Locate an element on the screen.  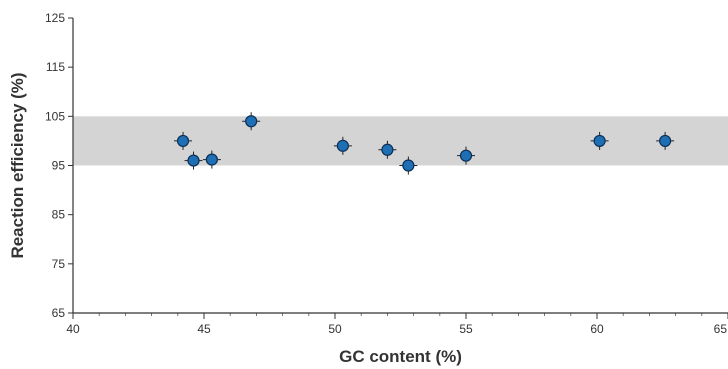
y-tick-label: 95 is located at coordinates (59, 166).